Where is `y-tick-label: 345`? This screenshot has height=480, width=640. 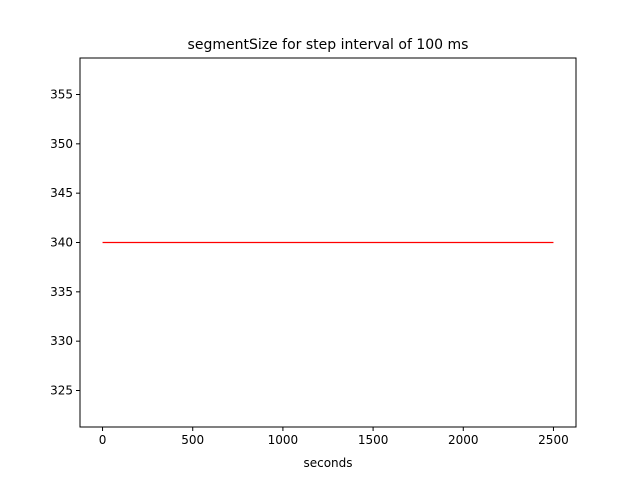 y-tick-label: 345 is located at coordinates (61, 193).